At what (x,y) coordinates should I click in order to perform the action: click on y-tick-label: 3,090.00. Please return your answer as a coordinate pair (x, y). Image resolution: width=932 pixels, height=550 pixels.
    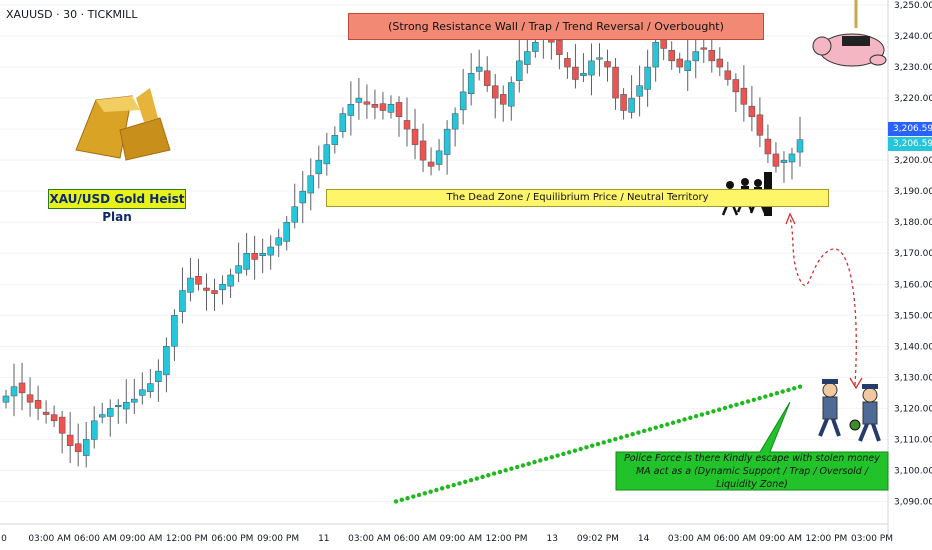
    Looking at the image, I should click on (913, 502).